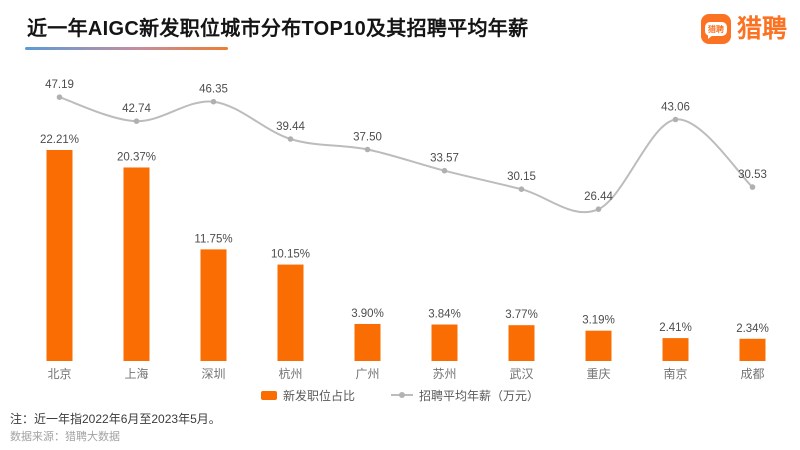 The image size is (800, 450). I want to click on line-series-swatch-icon, so click(402, 395).